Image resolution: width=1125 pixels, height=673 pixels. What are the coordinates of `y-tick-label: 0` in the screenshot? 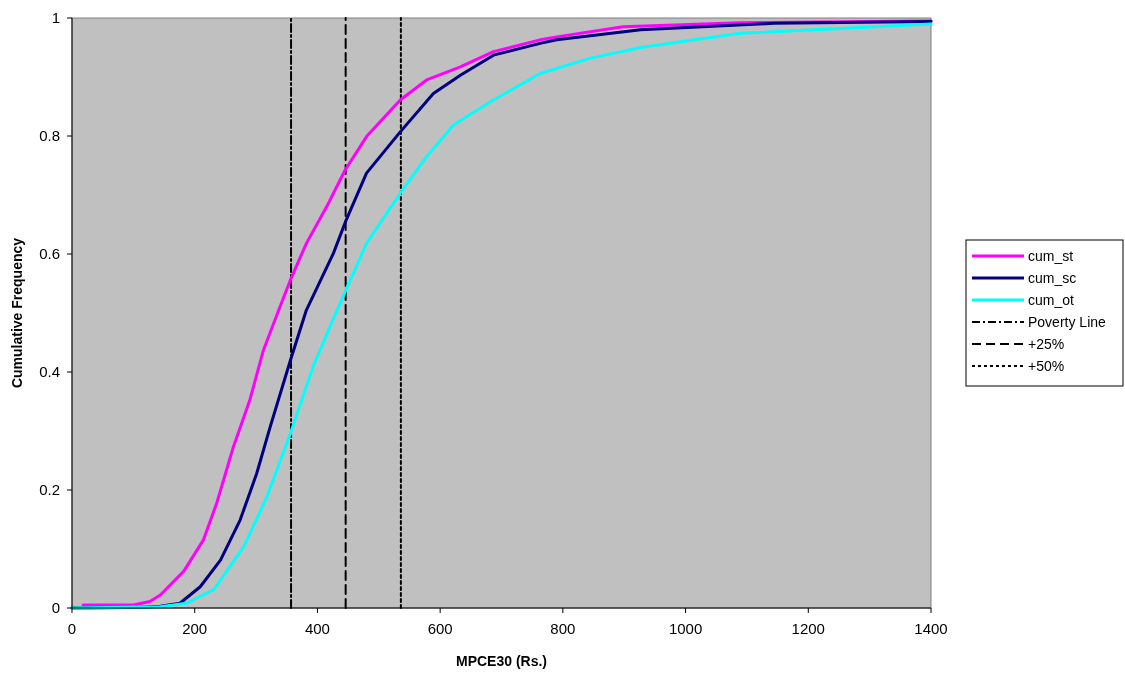 It's located at (55, 607).